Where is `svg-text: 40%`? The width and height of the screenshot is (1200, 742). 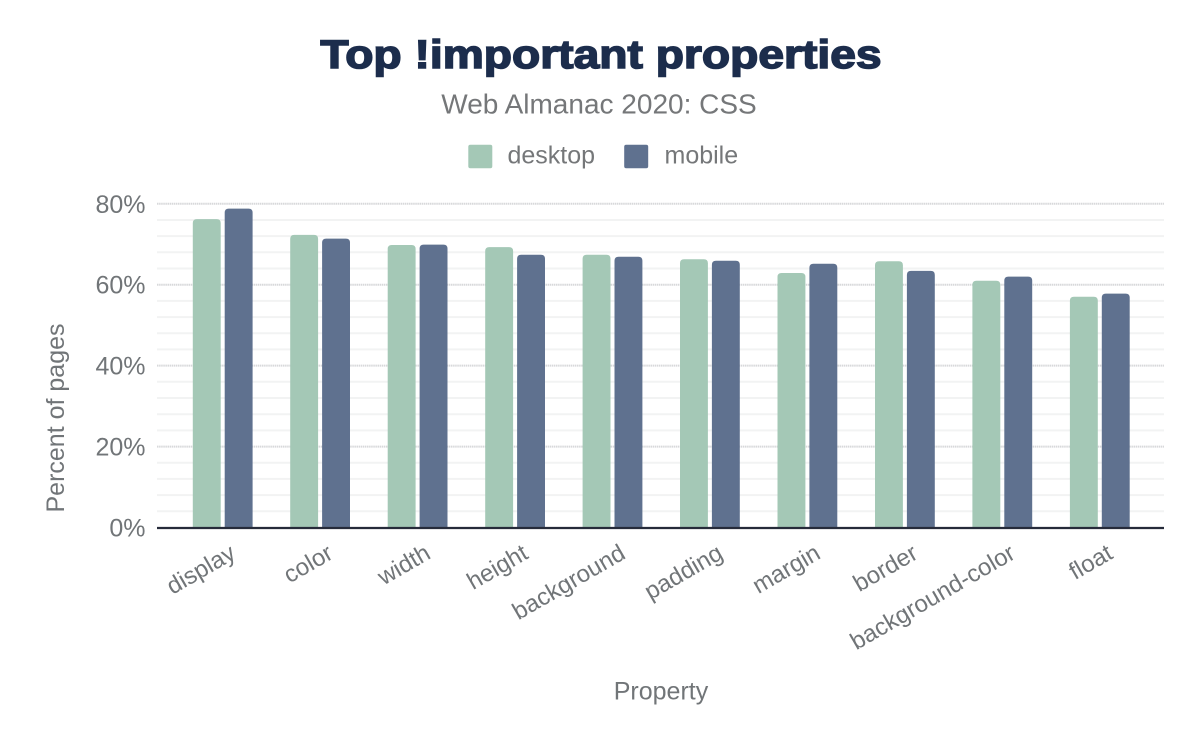 svg-text: 40% is located at coordinates (120, 367).